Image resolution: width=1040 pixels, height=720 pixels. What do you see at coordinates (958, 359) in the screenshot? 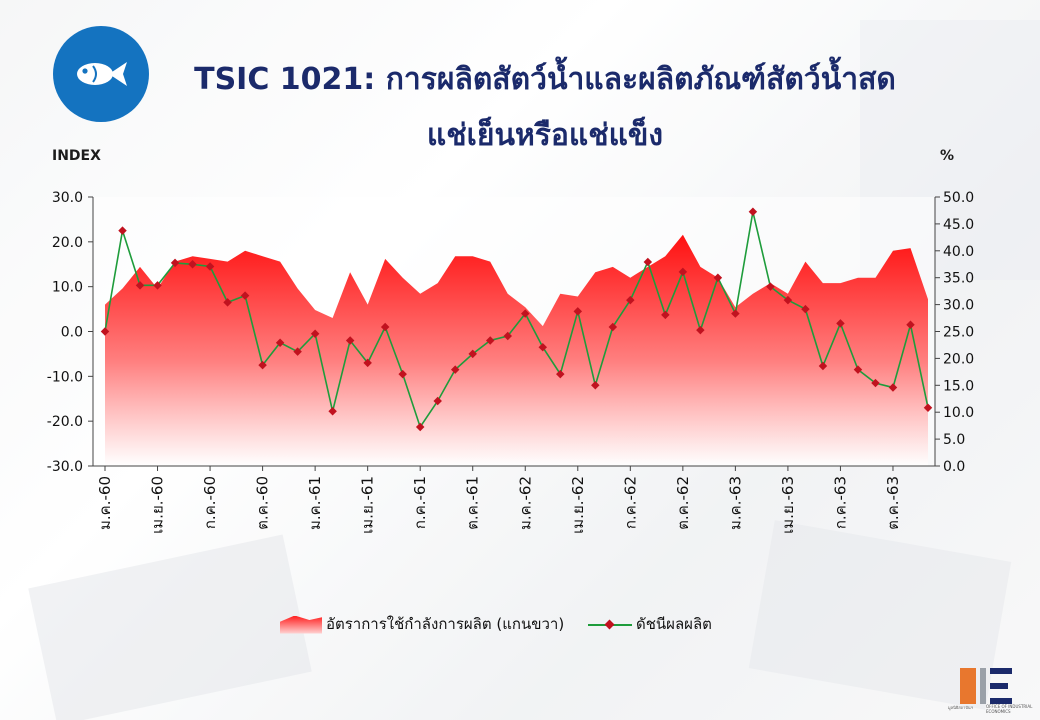
I see `right-tick-label: 20.0` at bounding box center [958, 359].